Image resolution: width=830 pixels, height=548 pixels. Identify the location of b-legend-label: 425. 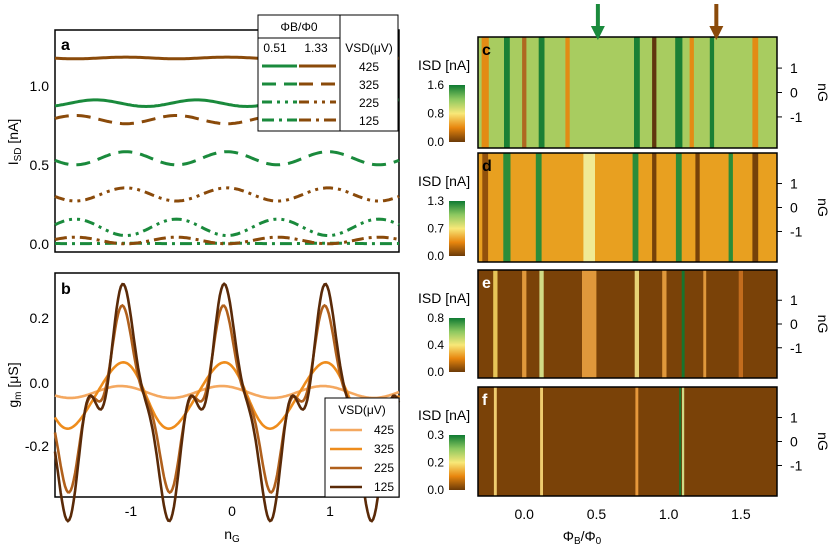
(384, 430).